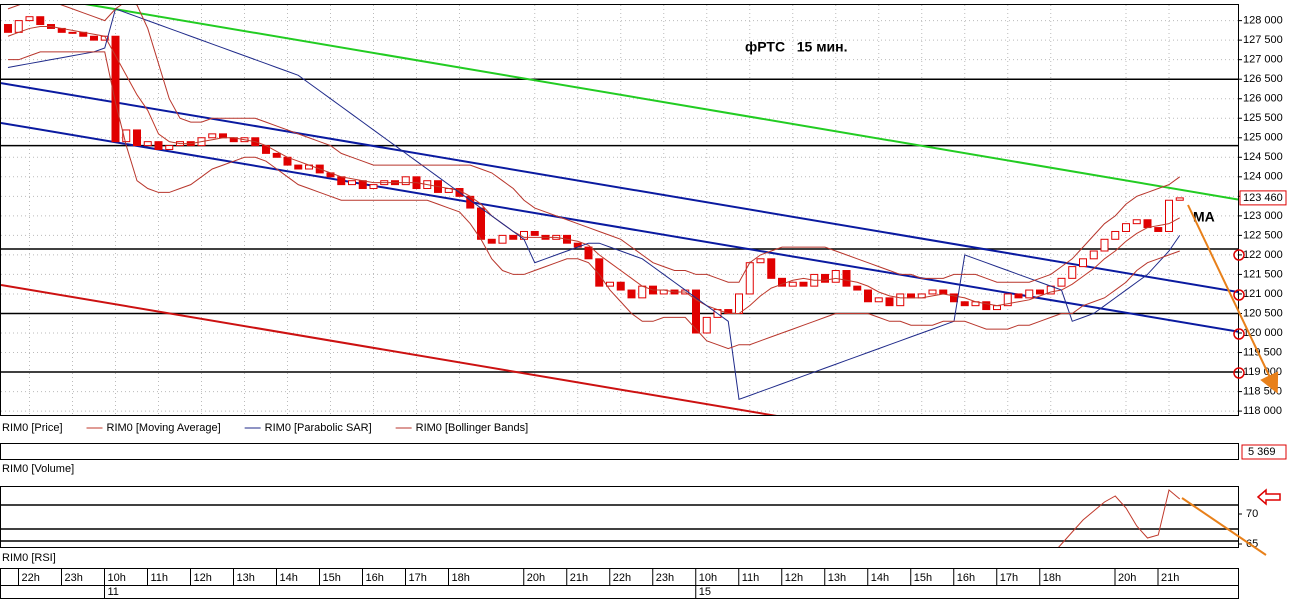 The height and width of the screenshot is (602, 1291). What do you see at coordinates (1263, 235) in the screenshot?
I see `y-tick-label: 122 500` at bounding box center [1263, 235].